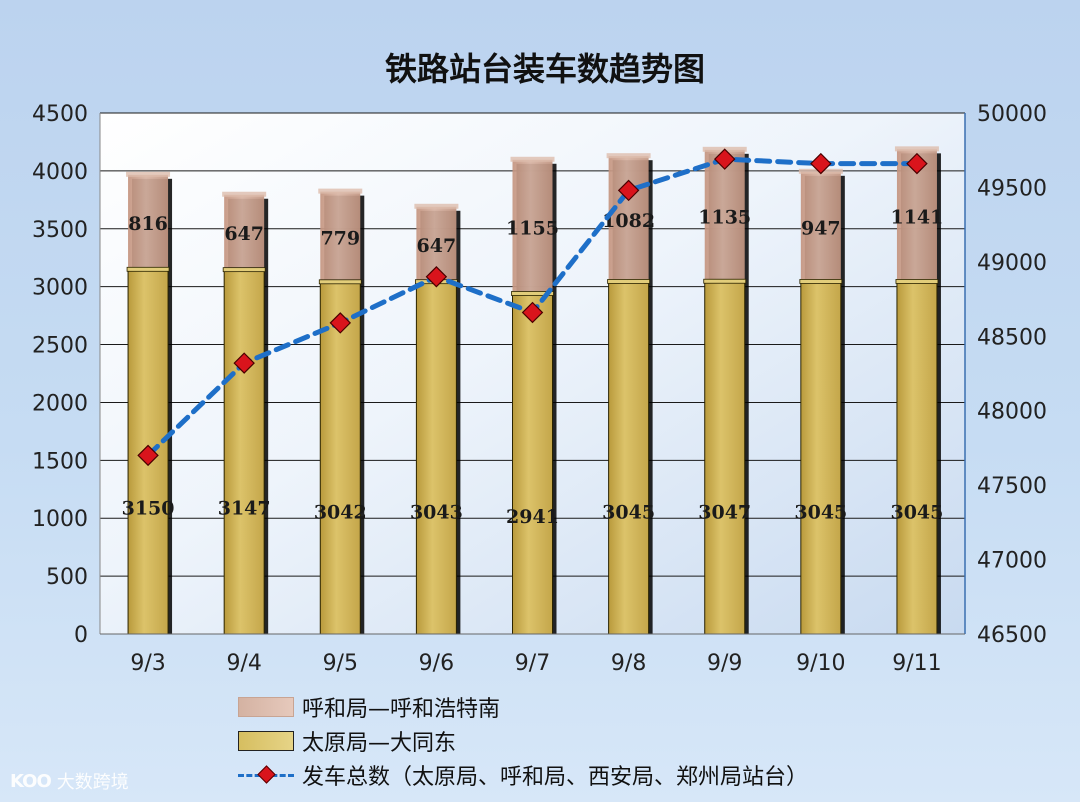 This screenshot has width=1080, height=802. I want to click on data-label-taiyuan: 3043, so click(436, 513).